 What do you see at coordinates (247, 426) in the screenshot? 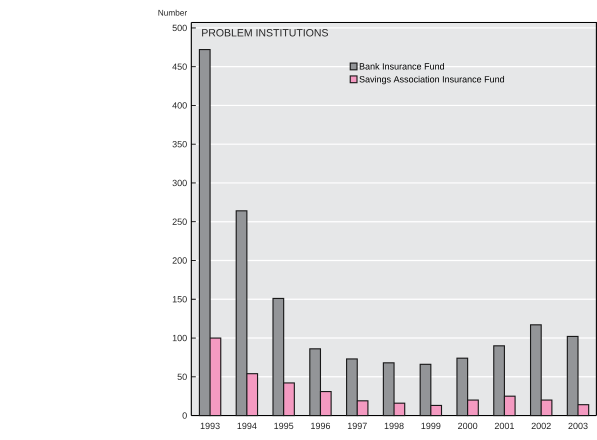
I see `x-tick-label: 1994` at bounding box center [247, 426].